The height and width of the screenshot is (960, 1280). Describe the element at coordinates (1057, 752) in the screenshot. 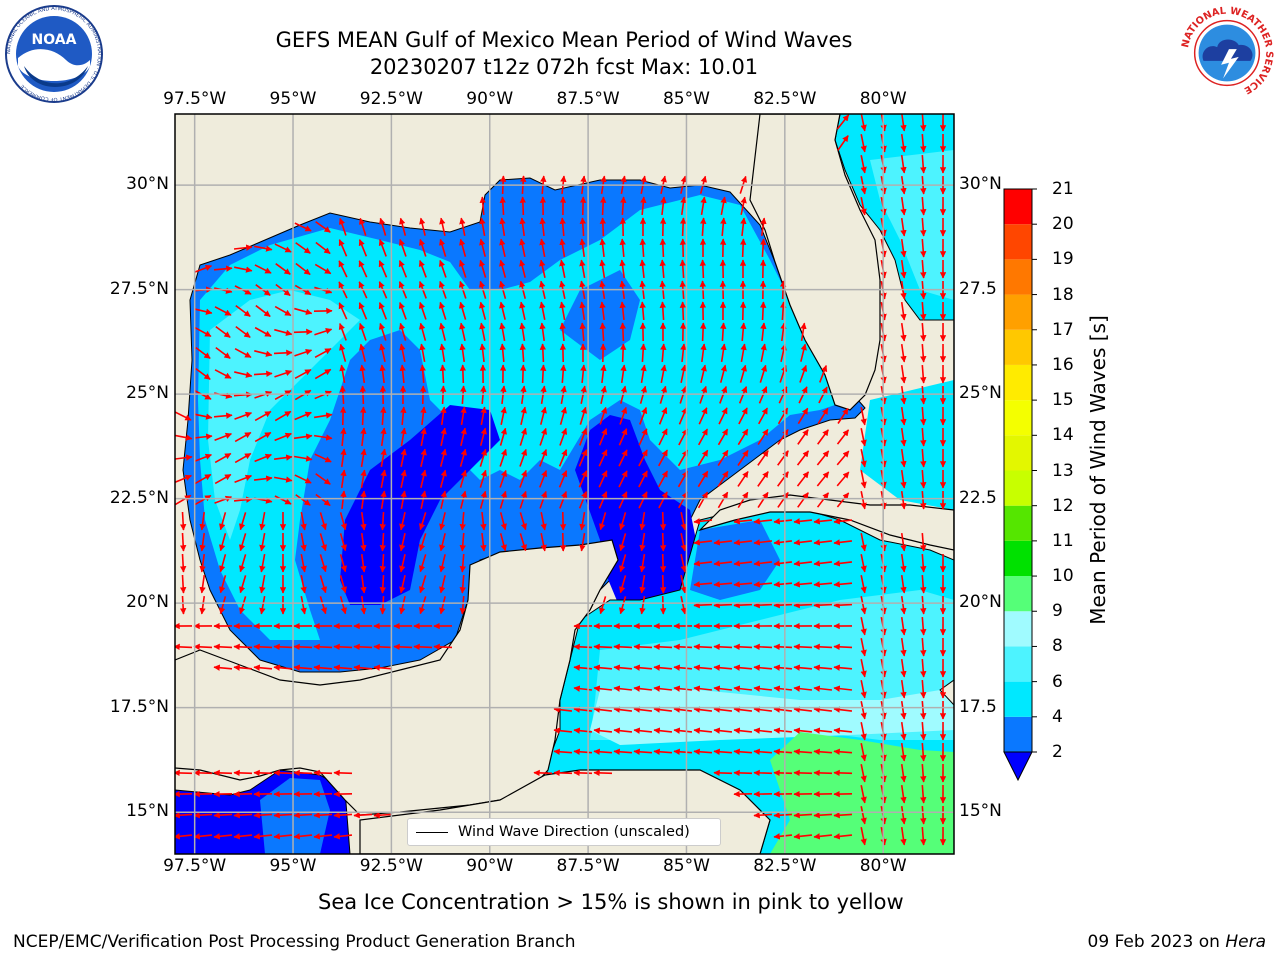

I see `colorbar-tick-label: 2` at that location.